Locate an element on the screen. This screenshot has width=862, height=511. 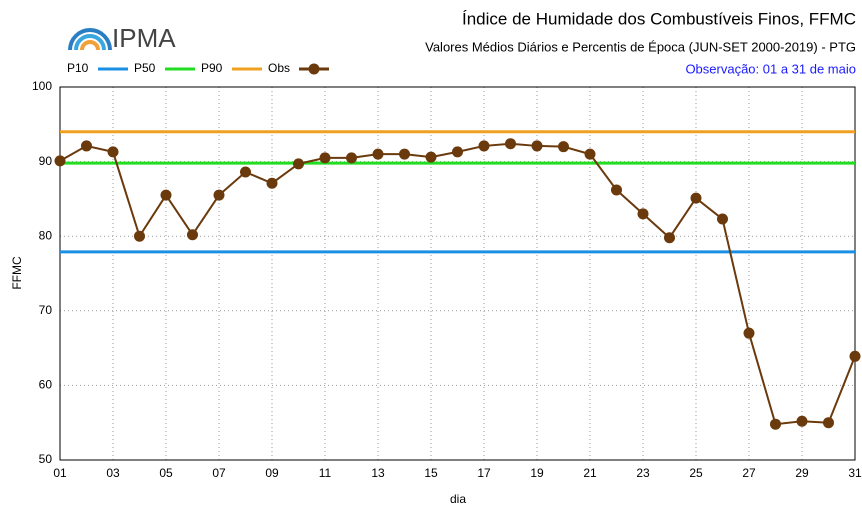
y-axis-label: FFMC is located at coordinates (17, 273).